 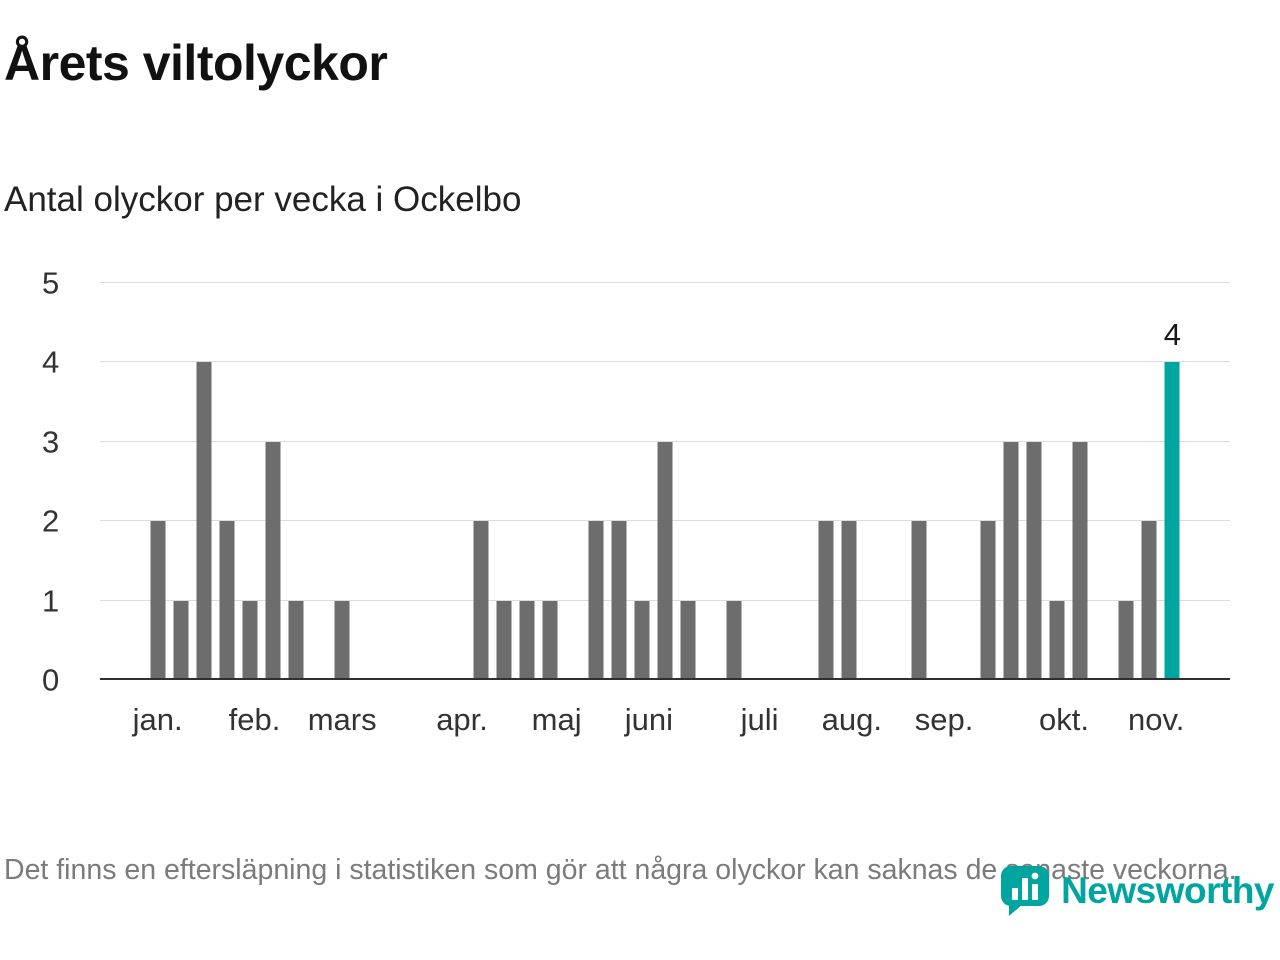 What do you see at coordinates (648, 719) in the screenshot?
I see `x-tick-juni: juni` at bounding box center [648, 719].